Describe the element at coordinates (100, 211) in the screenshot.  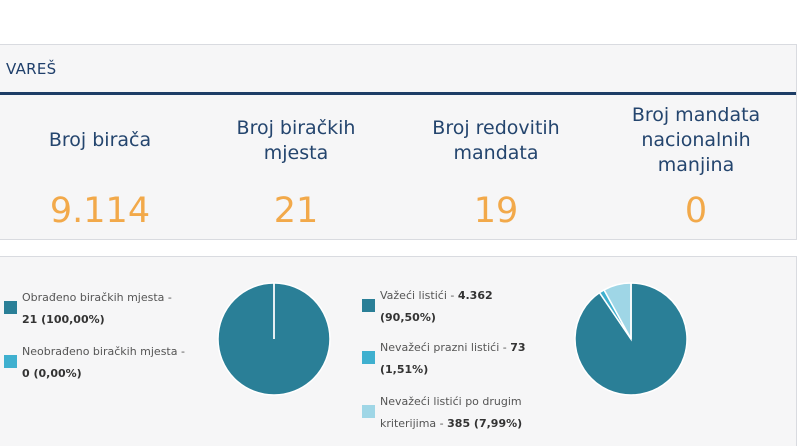
I see `stat-value: 9.114` at that location.